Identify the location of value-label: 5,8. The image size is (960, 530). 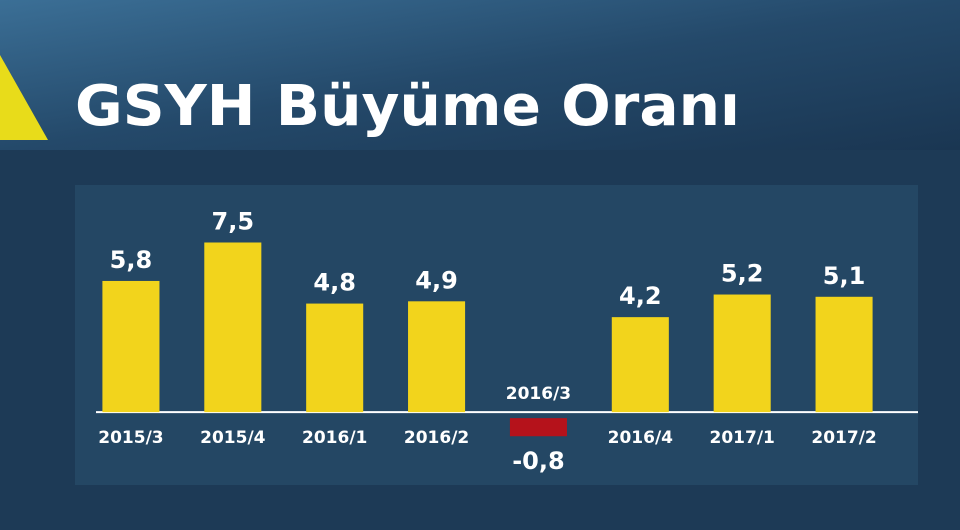
(131, 260).